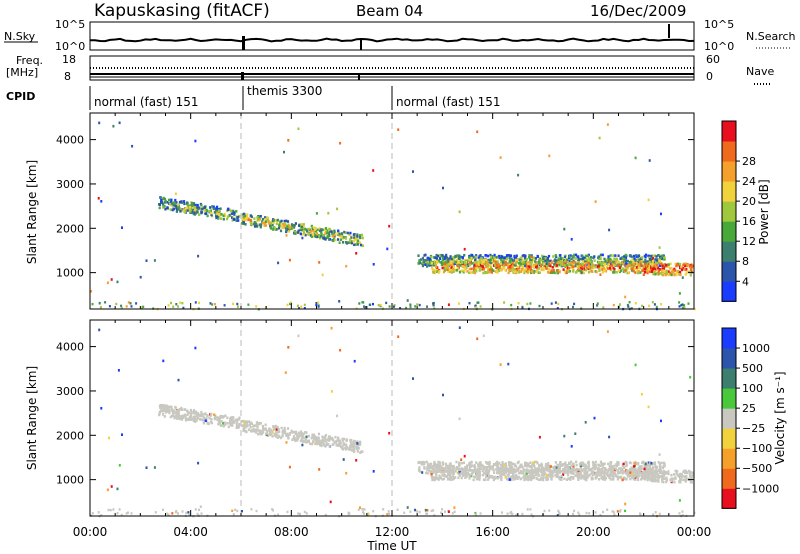  I want to click on colorbar-tick: 24, so click(749, 181).